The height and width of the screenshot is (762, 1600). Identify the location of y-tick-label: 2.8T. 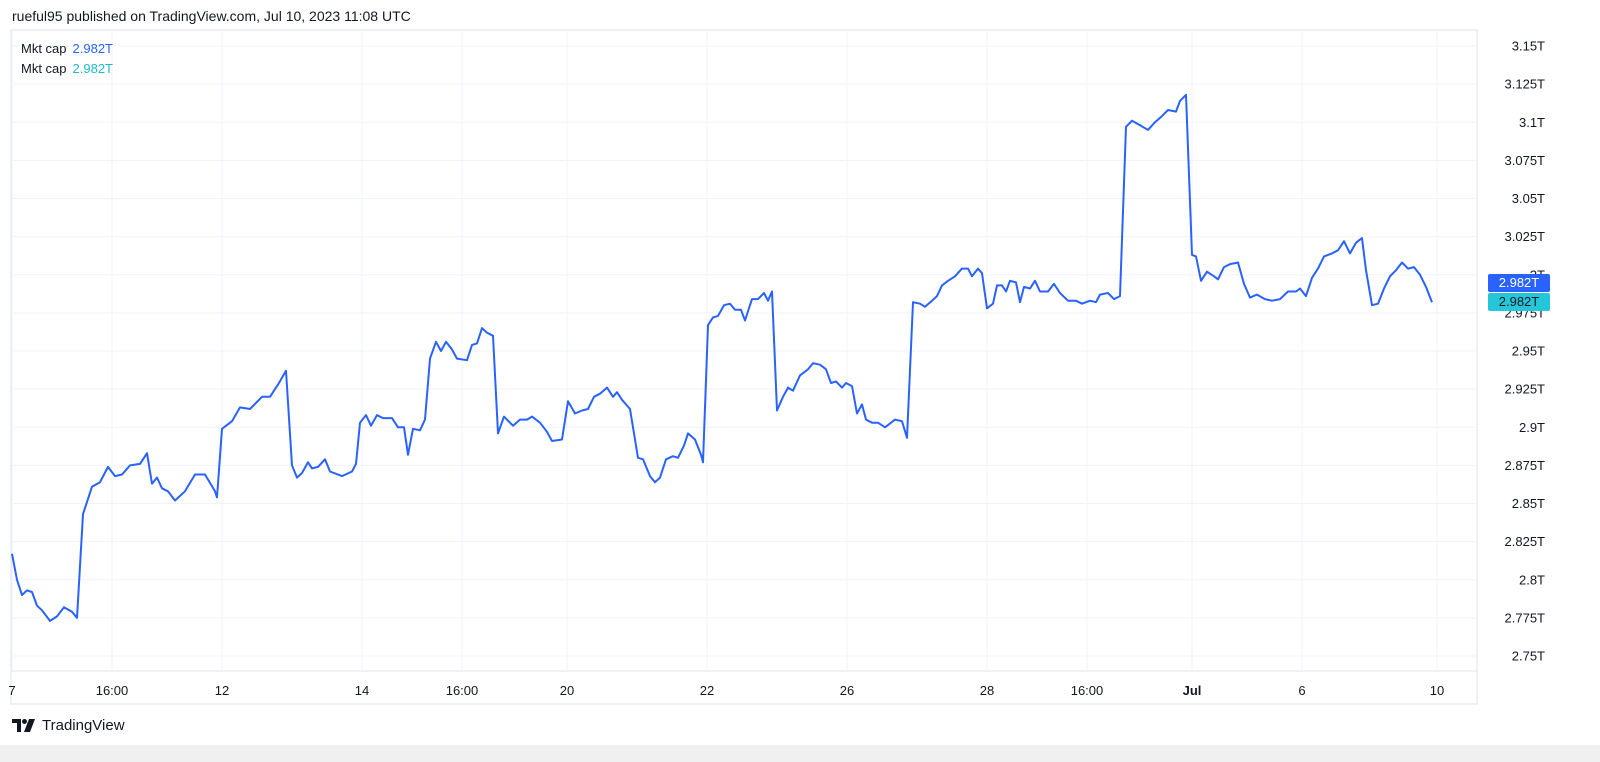
(1532, 579).